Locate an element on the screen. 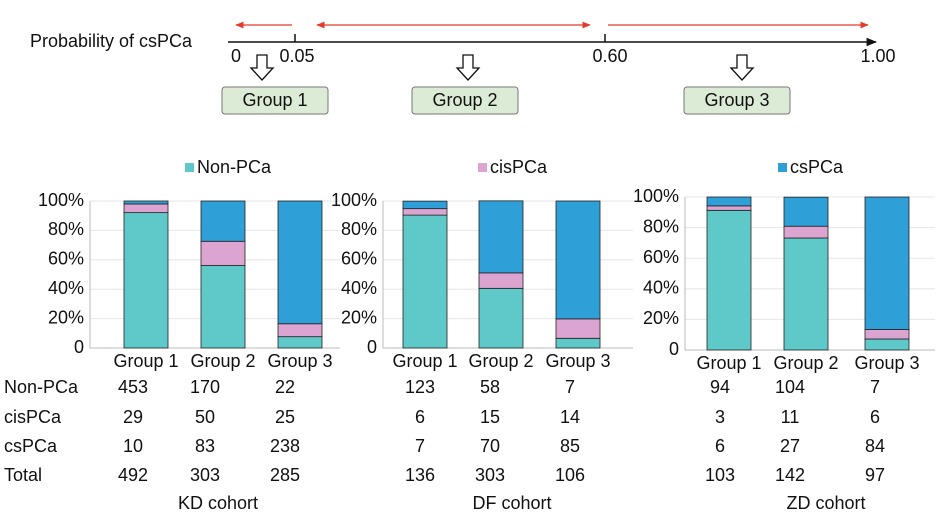 This screenshot has height=520, width=945. table-cell: 11 is located at coordinates (790, 417).